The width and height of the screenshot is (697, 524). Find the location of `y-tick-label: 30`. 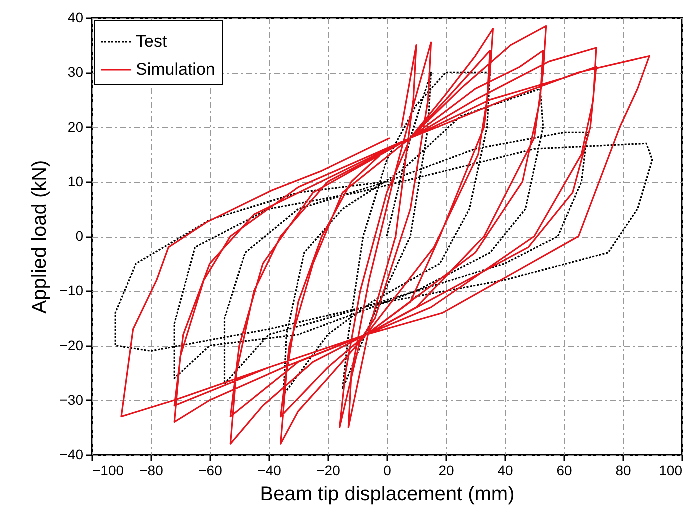

y-tick-label: 30 is located at coordinates (76, 72).